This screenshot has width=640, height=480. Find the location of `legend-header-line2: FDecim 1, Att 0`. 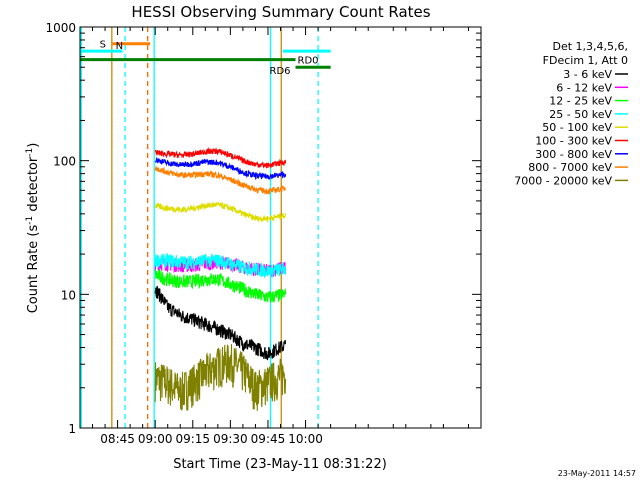

legend-header-line2: FDecim 1, Att 0 is located at coordinates (585, 60).